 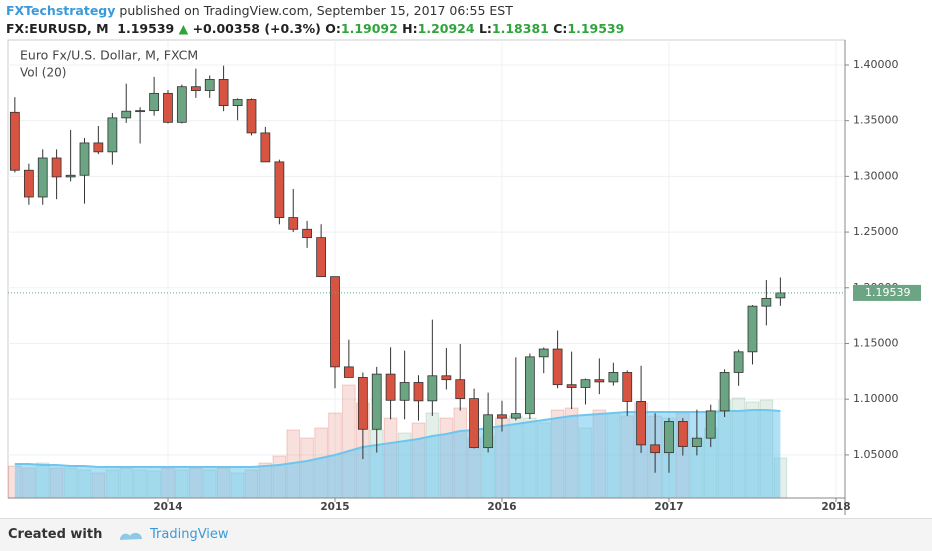 What do you see at coordinates (57, 28) in the screenshot?
I see `symbol: FX:EURUSD, M` at bounding box center [57, 28].